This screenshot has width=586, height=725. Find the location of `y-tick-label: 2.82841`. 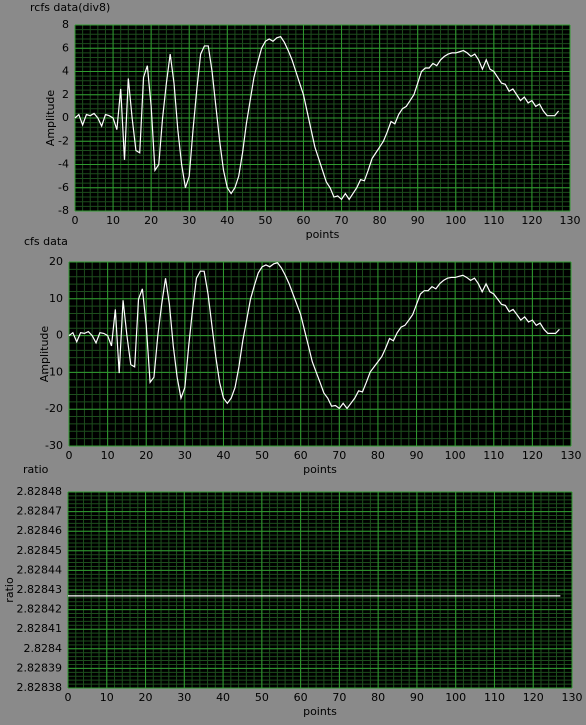

y-tick-label: 2.82841 is located at coordinates (40, 628).